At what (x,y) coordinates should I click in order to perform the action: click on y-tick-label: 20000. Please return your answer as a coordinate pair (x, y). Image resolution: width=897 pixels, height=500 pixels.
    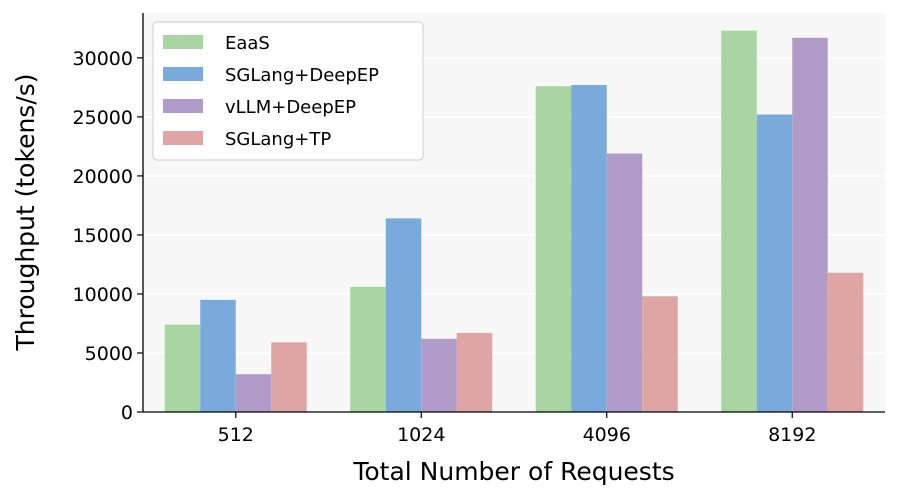
    Looking at the image, I should click on (103, 177).